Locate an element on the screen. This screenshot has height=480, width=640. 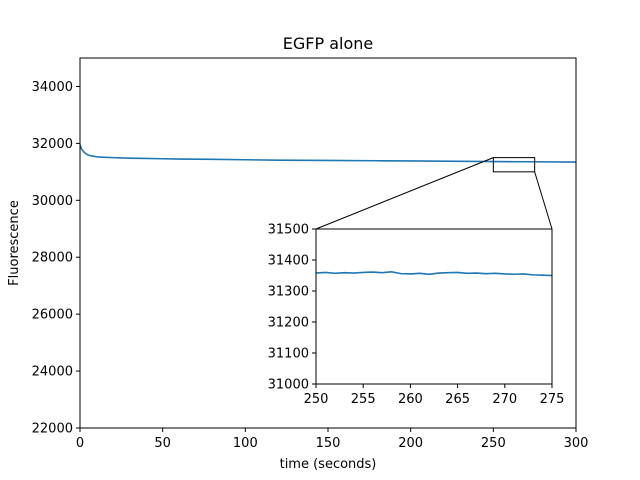
main-series-line is located at coordinates (328, 153).